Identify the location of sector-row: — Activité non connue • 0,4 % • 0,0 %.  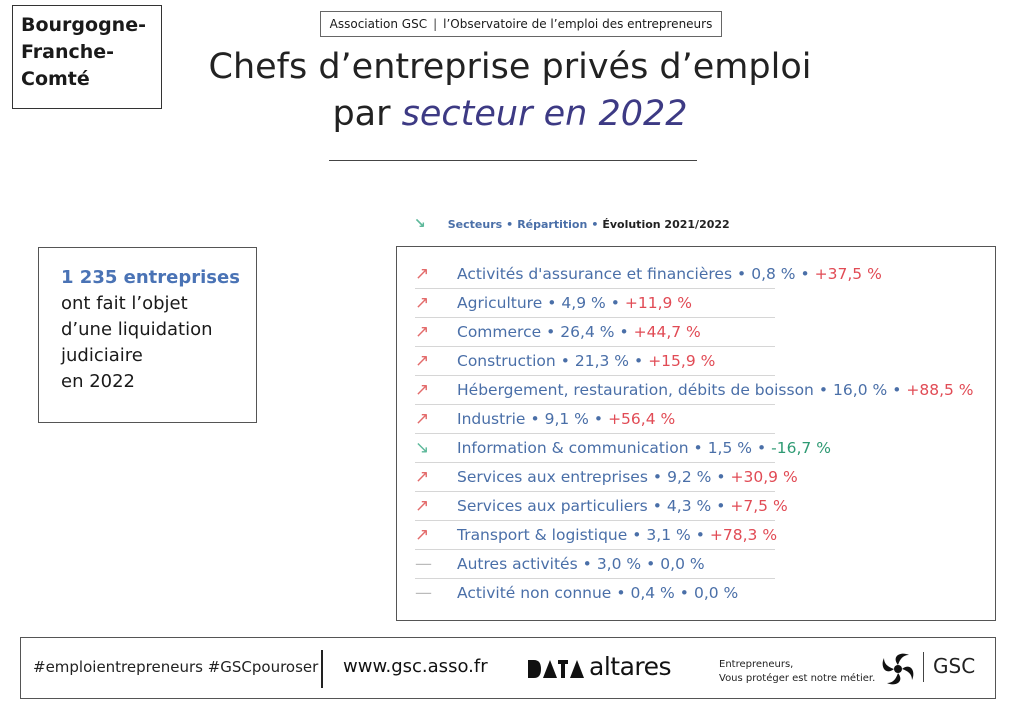
(576, 593).